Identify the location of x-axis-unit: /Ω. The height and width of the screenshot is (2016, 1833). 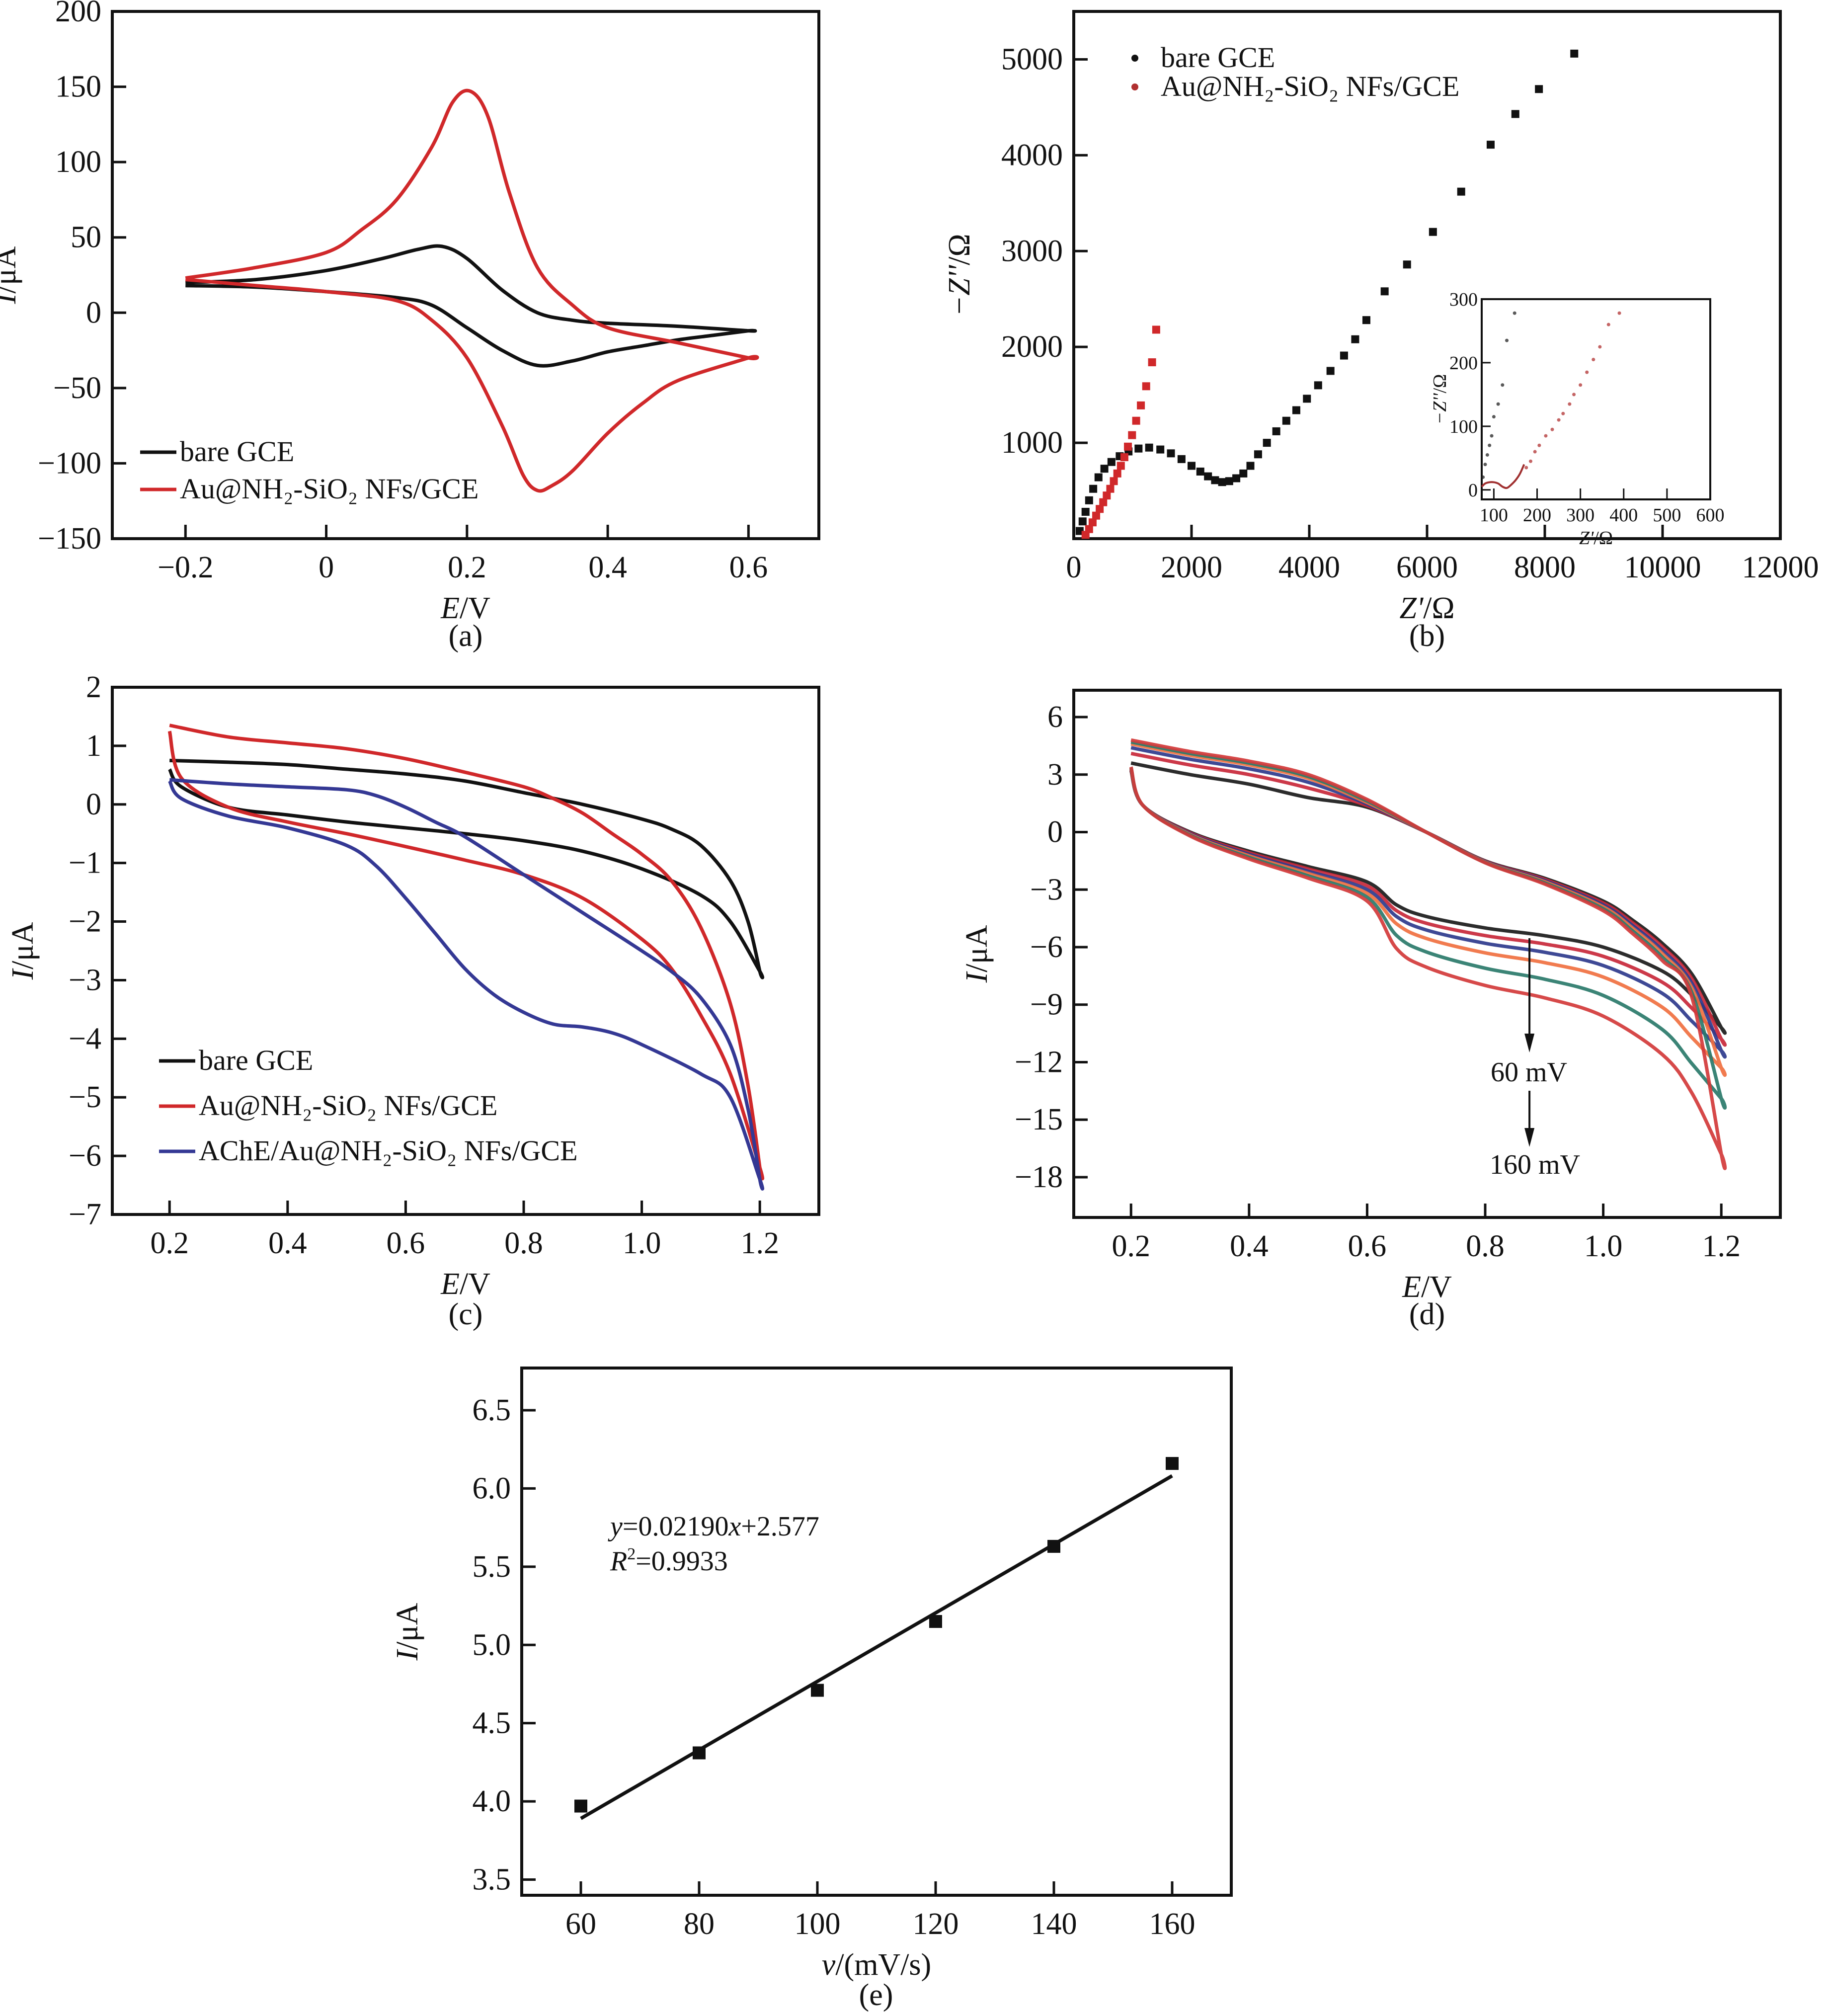
(1439, 608).